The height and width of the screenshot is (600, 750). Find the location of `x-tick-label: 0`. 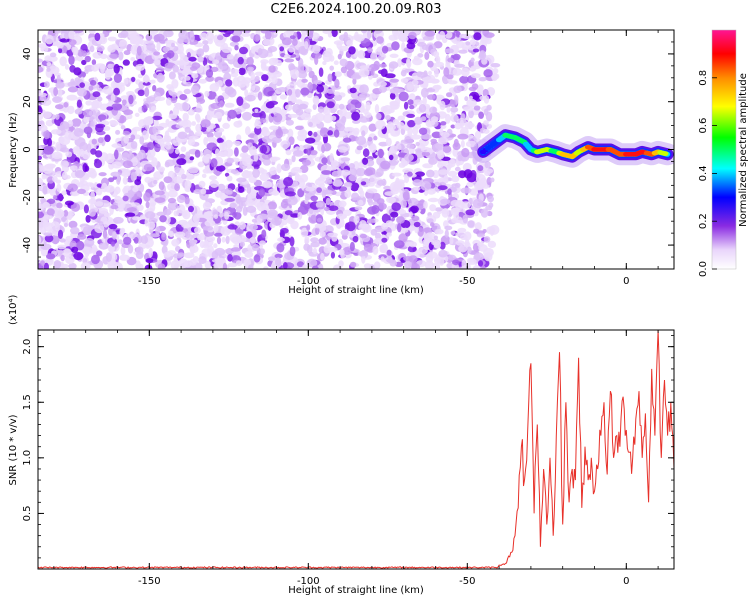

x-tick-label: 0 is located at coordinates (626, 281).